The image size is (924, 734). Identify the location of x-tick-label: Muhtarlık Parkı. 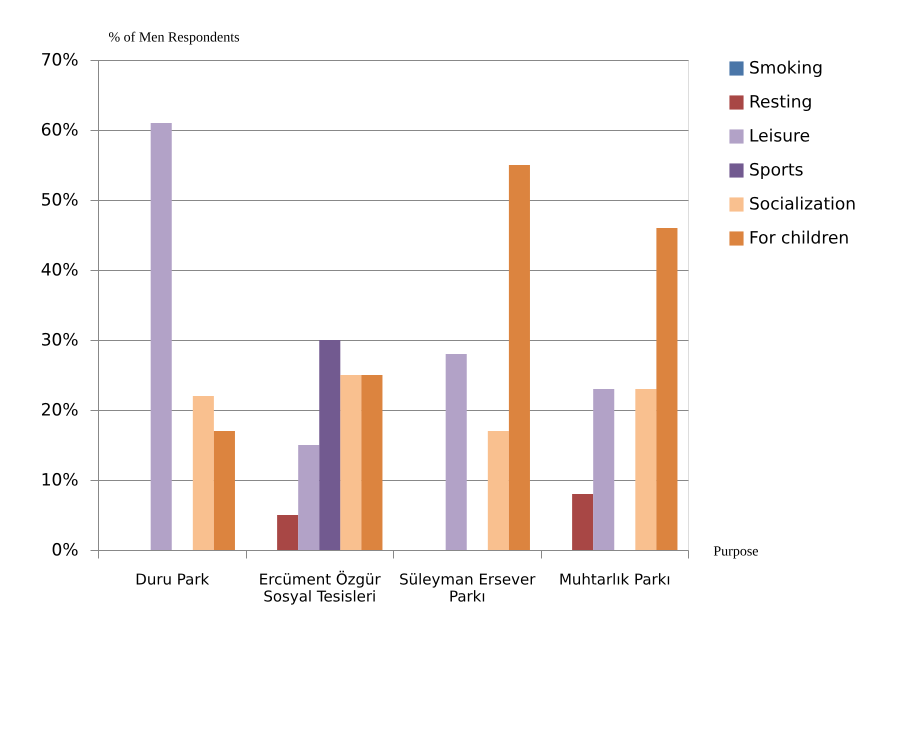
(614, 579).